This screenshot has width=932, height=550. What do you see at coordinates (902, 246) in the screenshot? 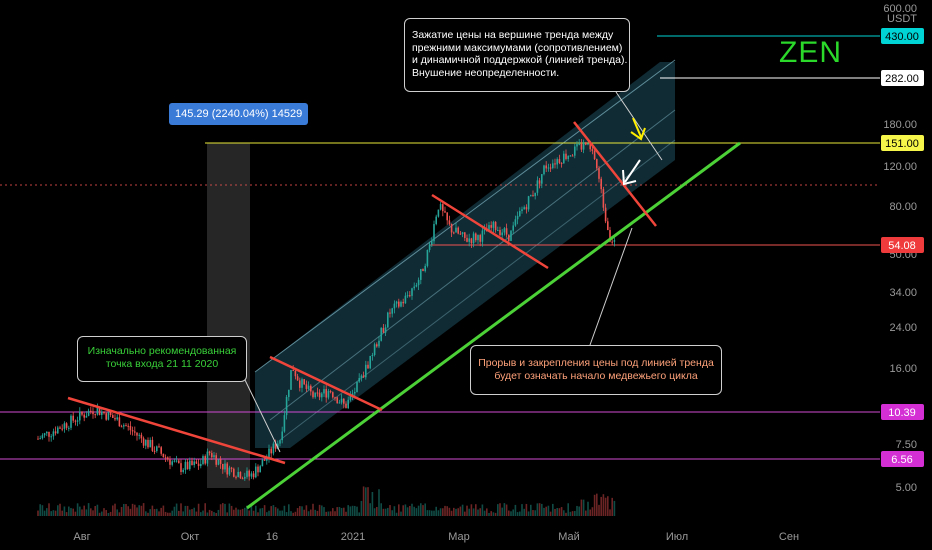
I see `price-label-value: 54.08` at bounding box center [902, 246].